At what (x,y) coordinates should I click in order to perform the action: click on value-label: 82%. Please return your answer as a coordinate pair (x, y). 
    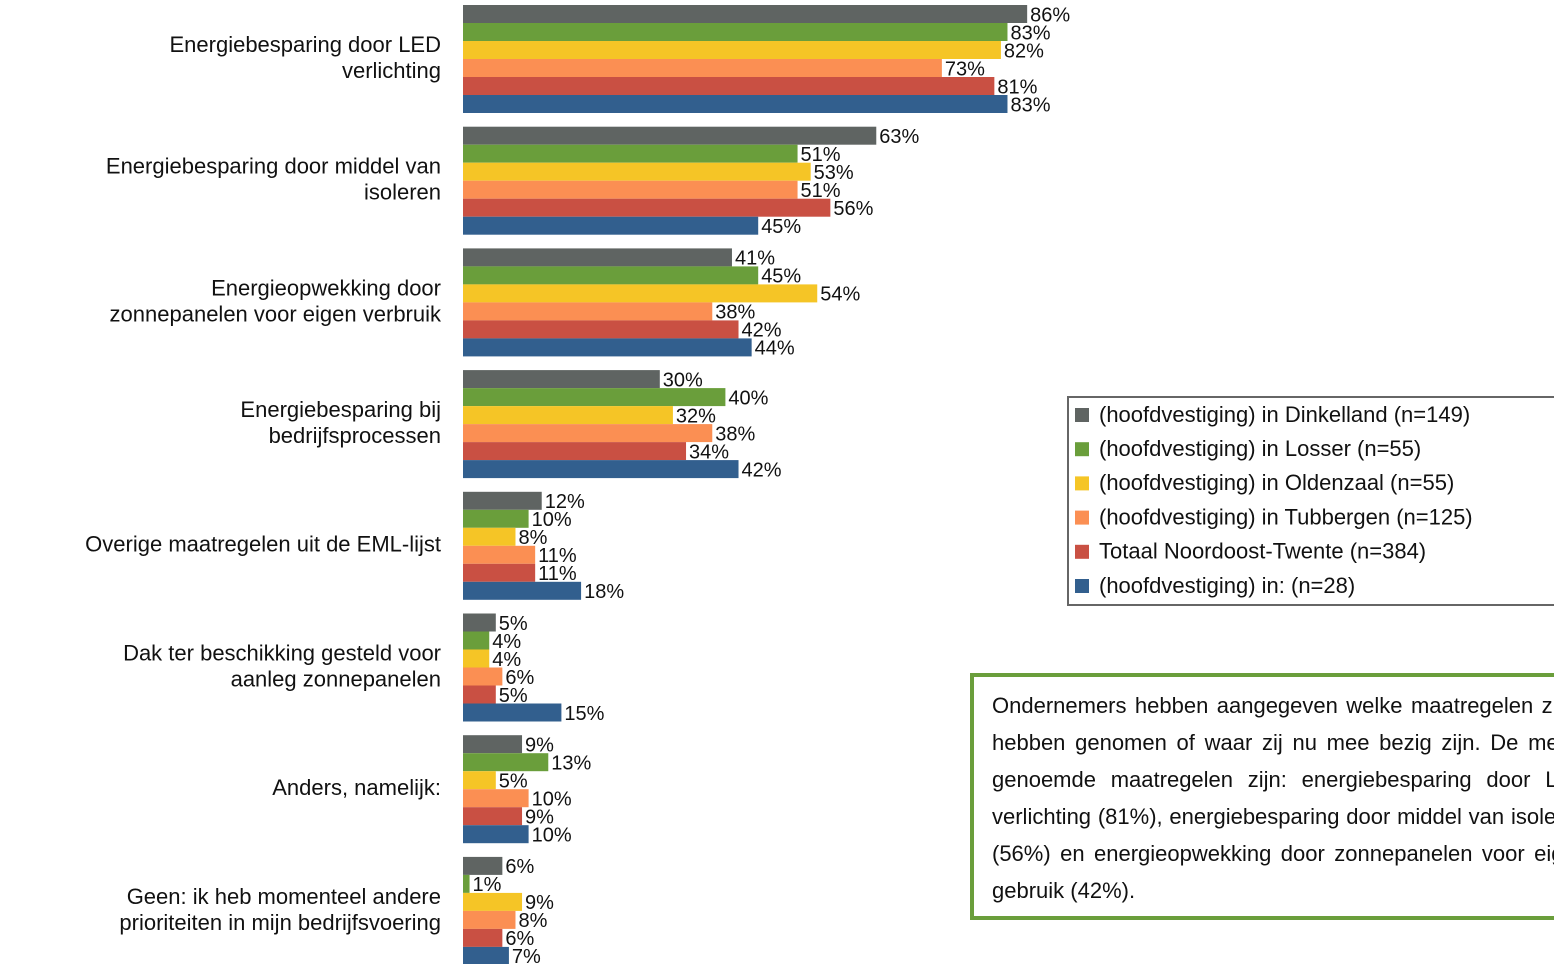
    Looking at the image, I should click on (1024, 51).